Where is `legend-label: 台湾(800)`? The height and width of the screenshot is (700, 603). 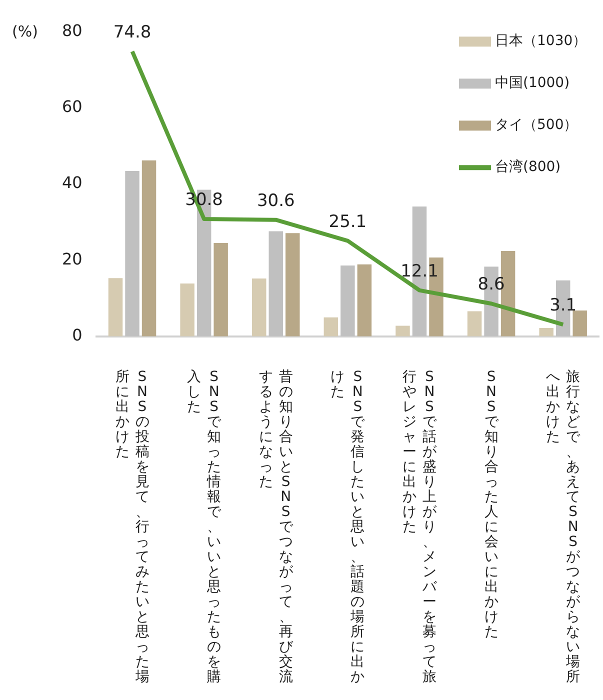
legend-label: 台湾(800) is located at coordinates (528, 167).